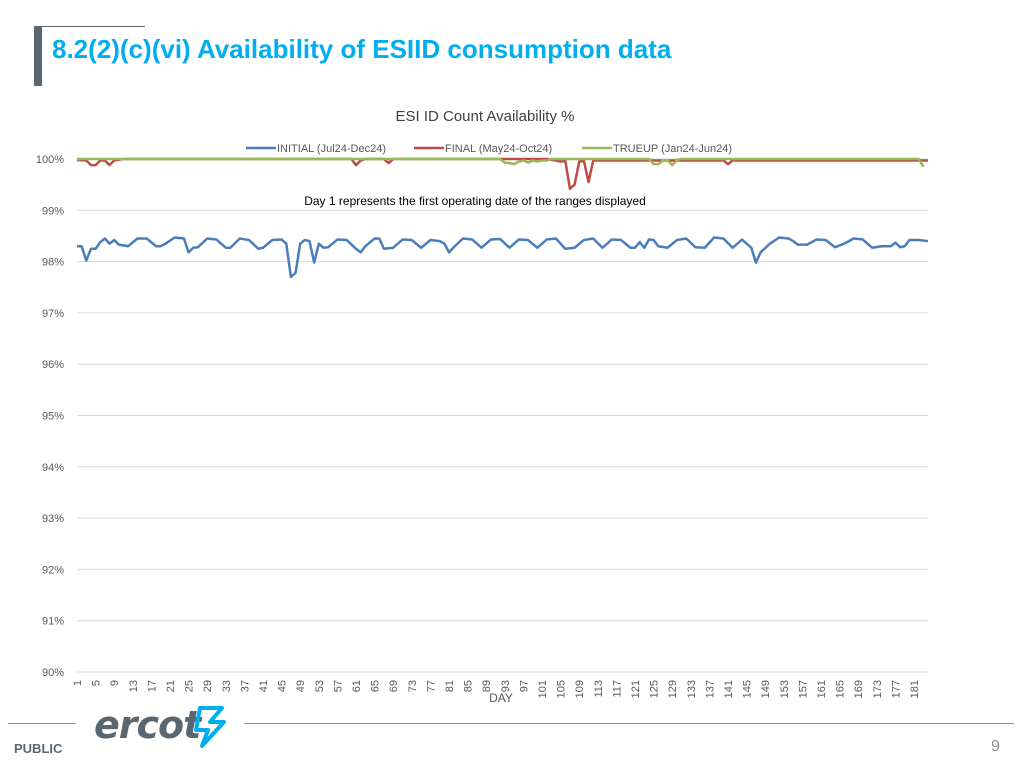  Describe the element at coordinates (53, 622) in the screenshot. I see `y-tick-label: 91%` at that location.